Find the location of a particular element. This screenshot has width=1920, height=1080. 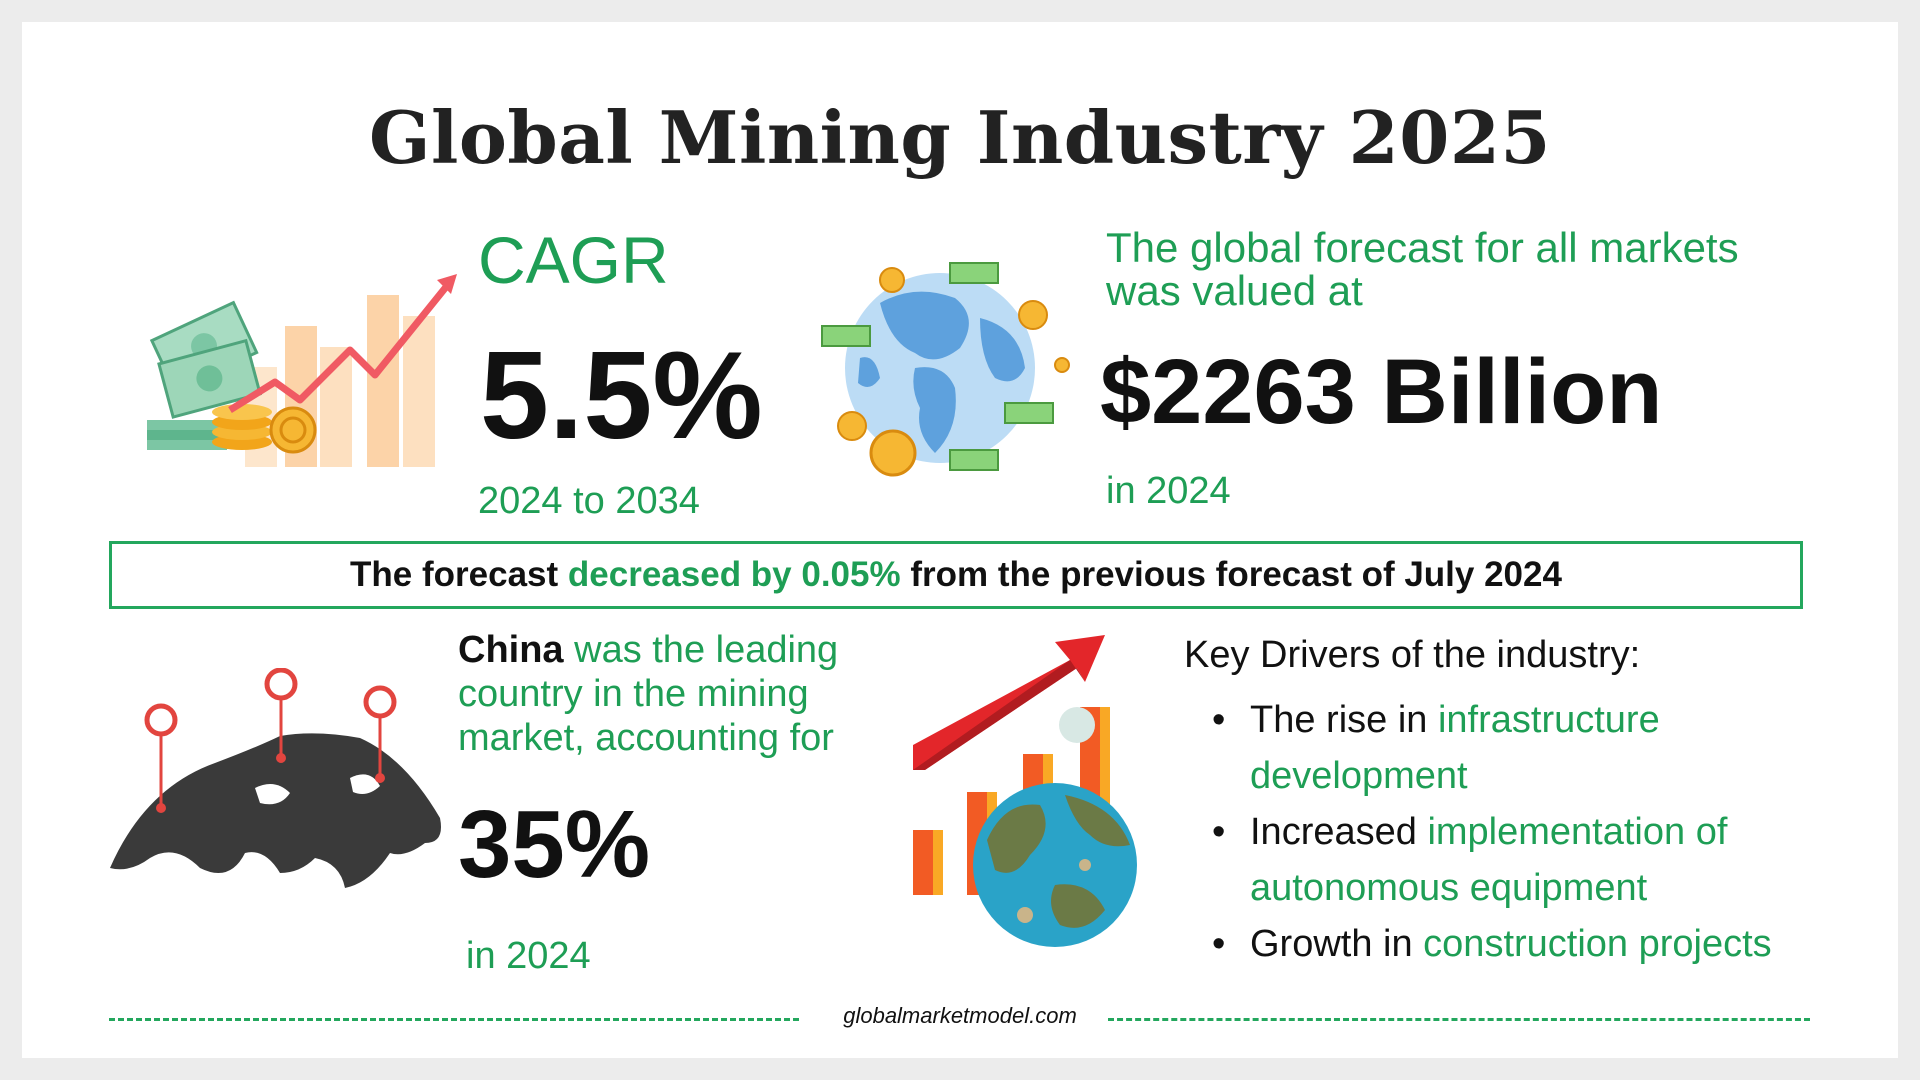

banner-highlight: decreased by 0.05% is located at coordinates (734, 574).